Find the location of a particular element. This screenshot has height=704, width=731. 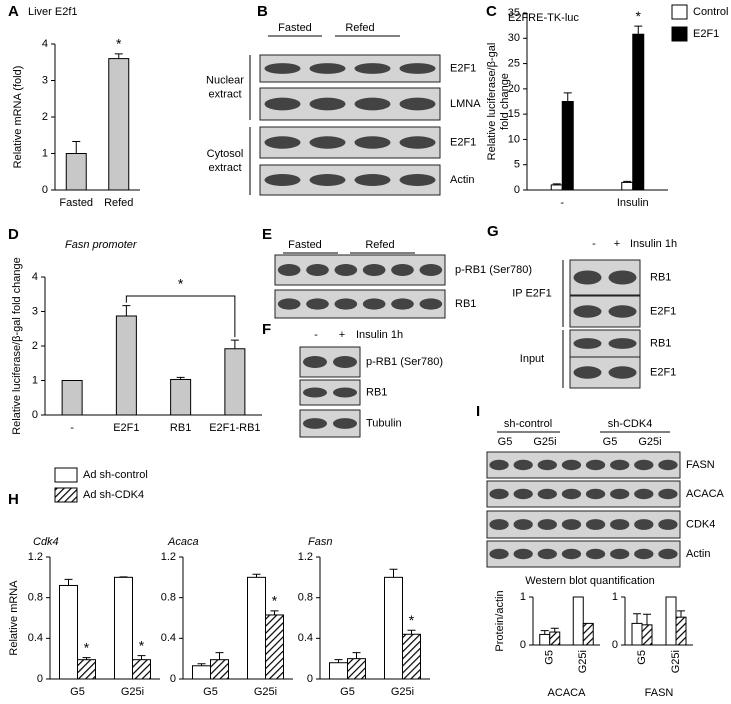

panel-letter: D is located at coordinates (13, 234).